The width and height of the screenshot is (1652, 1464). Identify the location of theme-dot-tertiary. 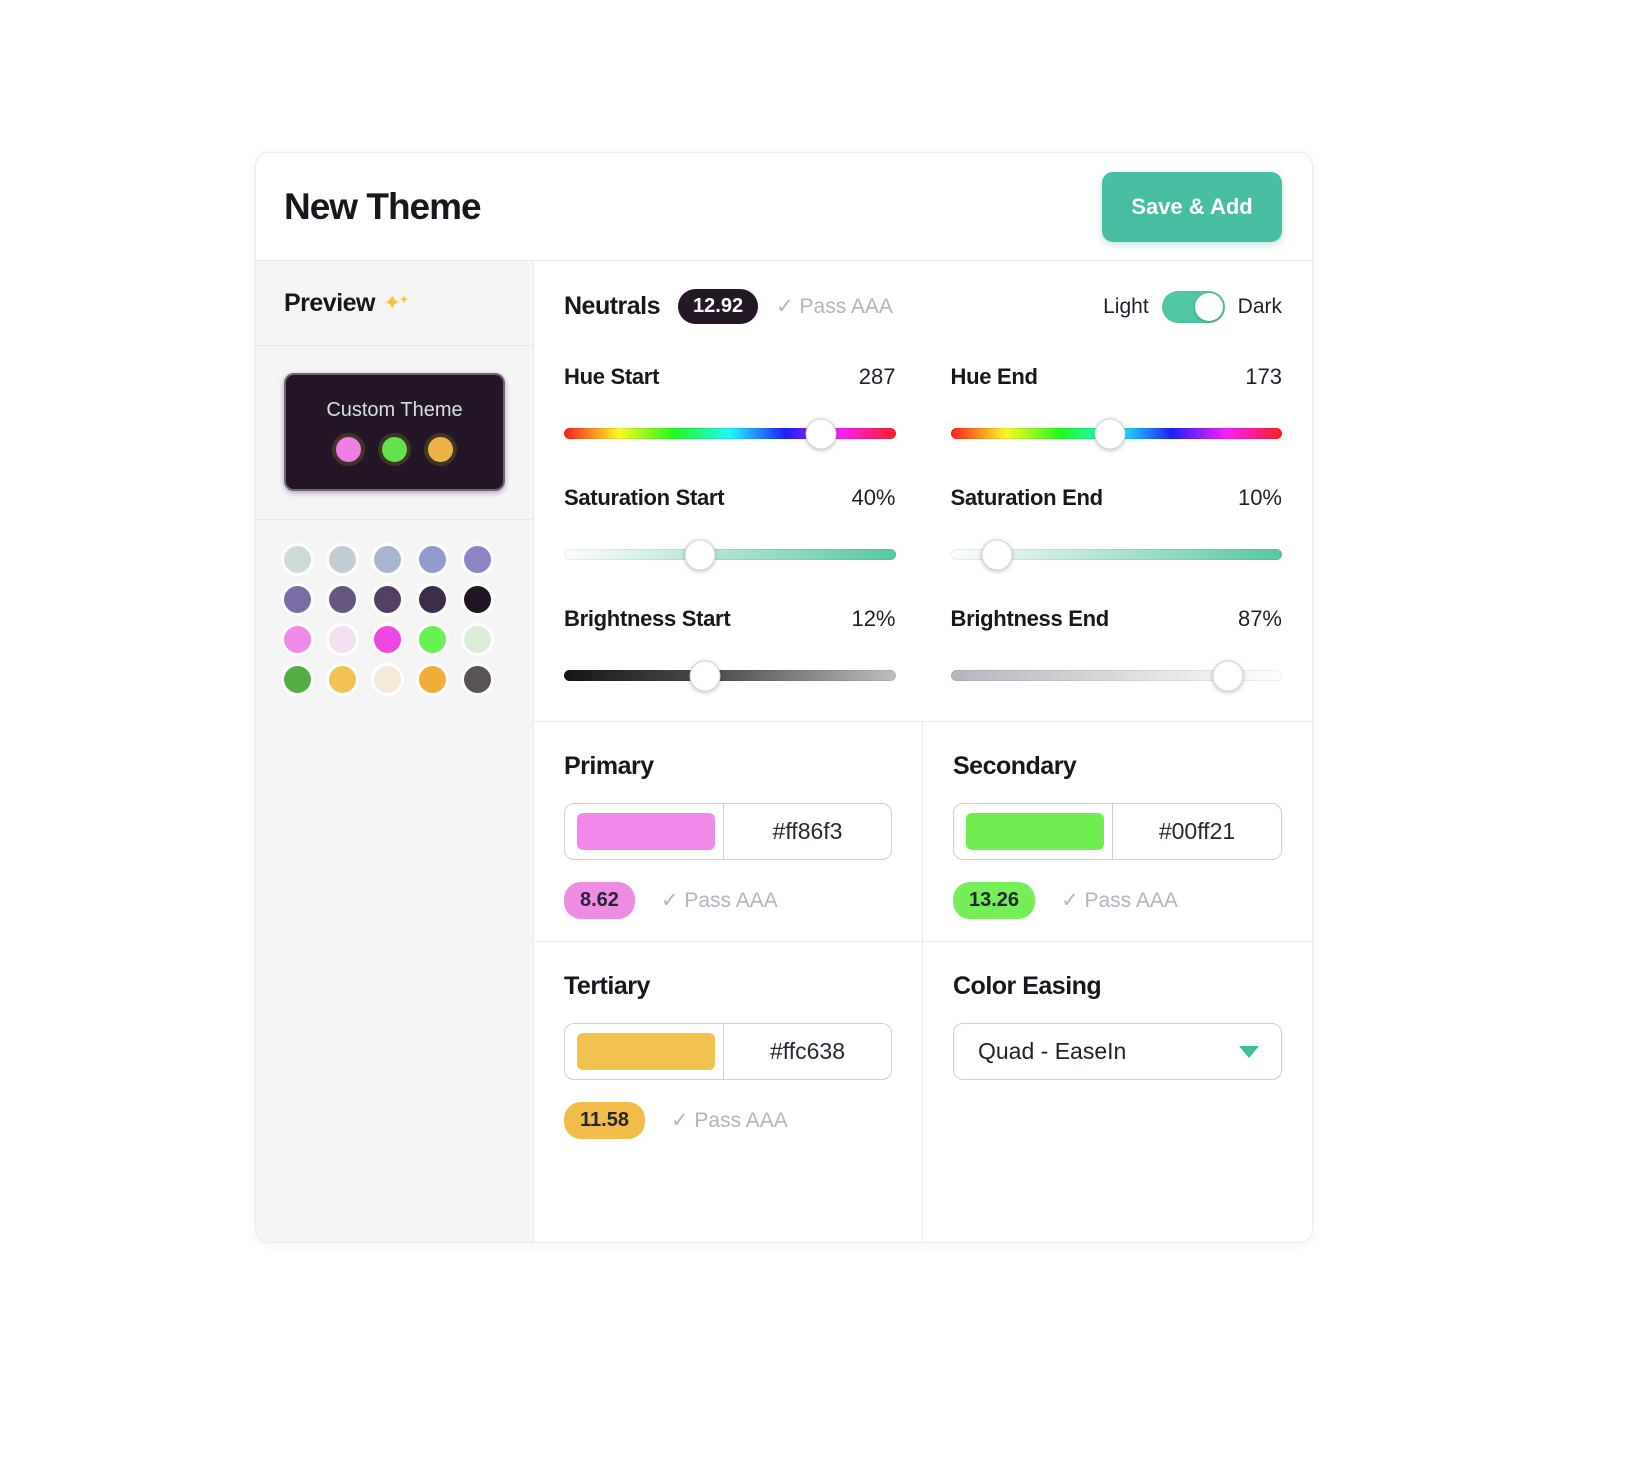
(440, 449).